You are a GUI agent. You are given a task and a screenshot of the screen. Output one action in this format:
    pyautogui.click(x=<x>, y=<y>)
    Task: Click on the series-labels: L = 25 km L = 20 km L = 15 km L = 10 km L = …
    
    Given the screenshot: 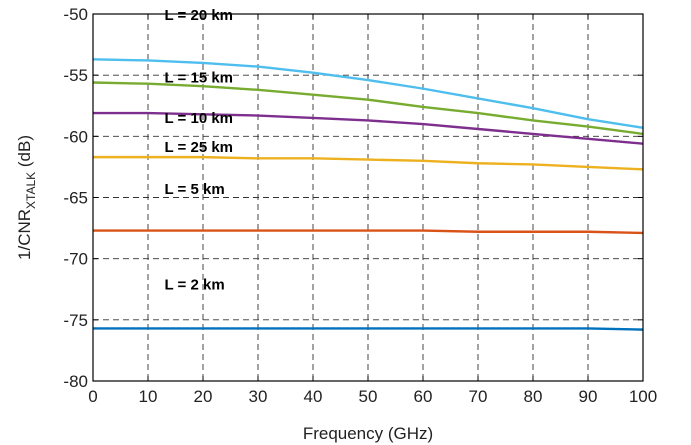 What is the action you would take?
    pyautogui.click(x=199, y=150)
    